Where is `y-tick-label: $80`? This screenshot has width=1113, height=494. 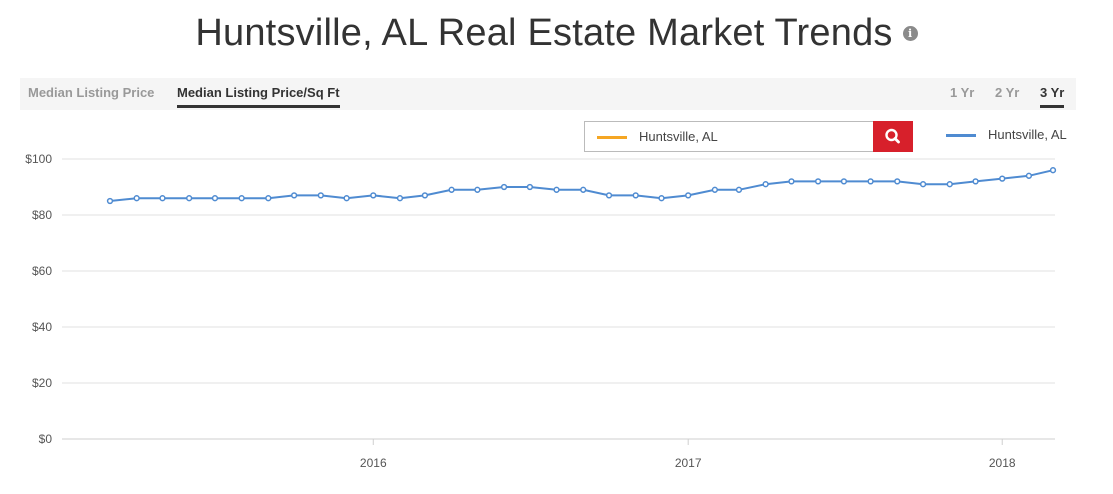 y-tick-label: $80 is located at coordinates (42, 215).